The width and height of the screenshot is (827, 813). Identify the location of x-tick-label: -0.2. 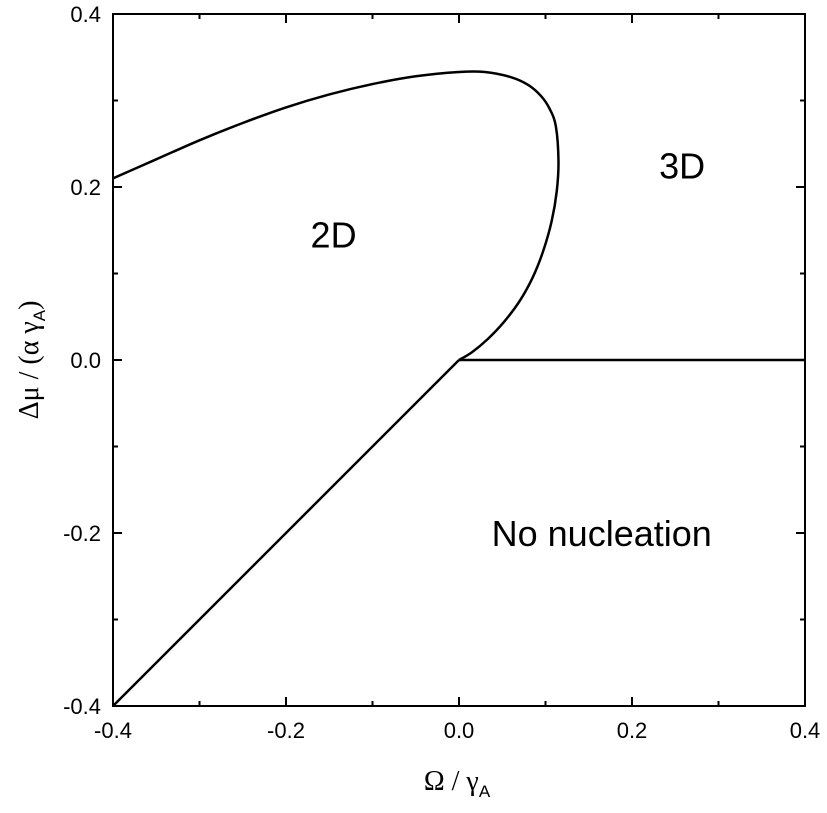
(286, 730).